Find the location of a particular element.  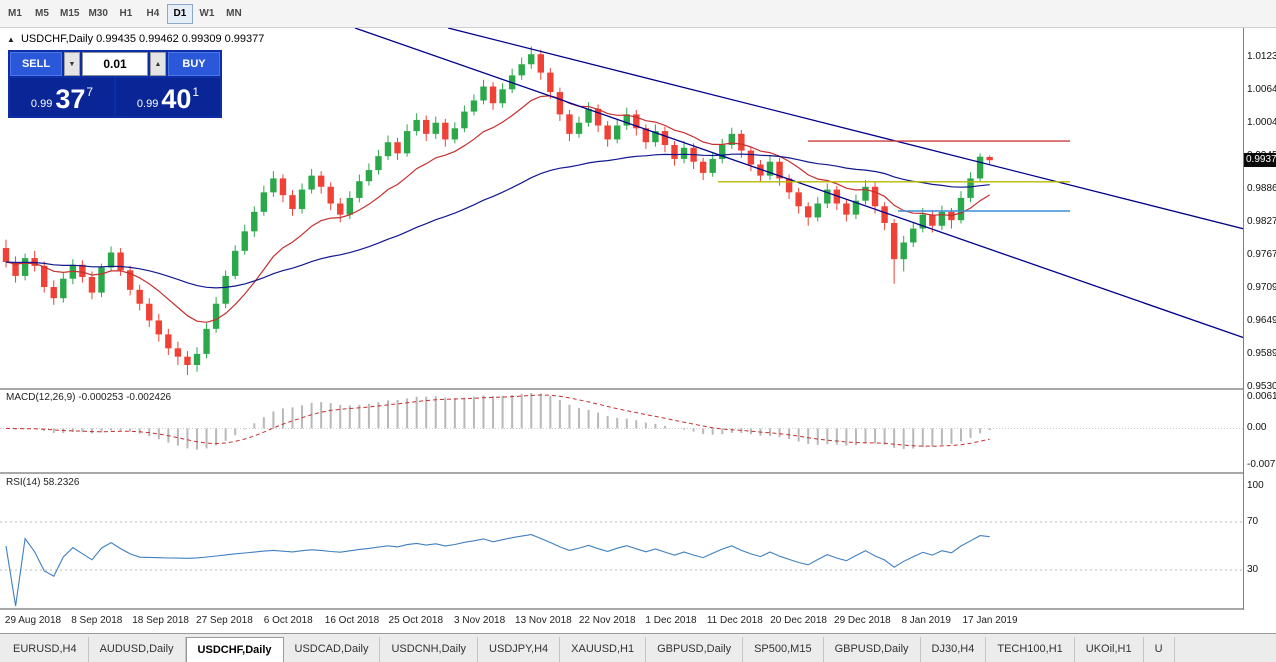

current-price-badge: 0.99377 is located at coordinates (1260, 160).